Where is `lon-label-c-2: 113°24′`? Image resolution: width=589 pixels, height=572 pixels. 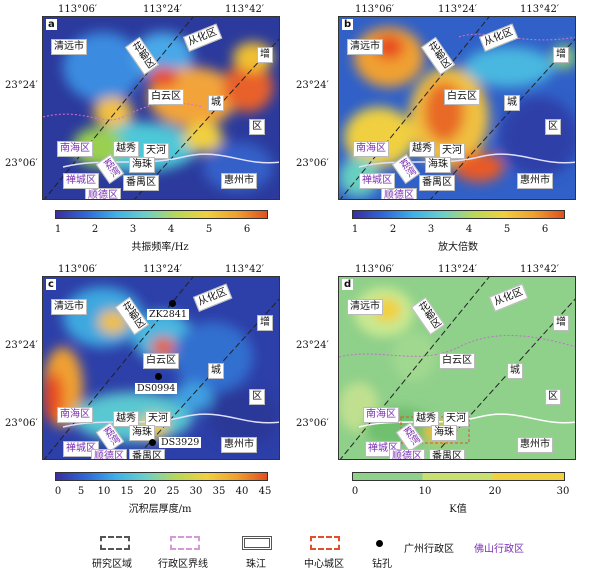 lon-label-c-2: 113°24′ is located at coordinates (163, 269).